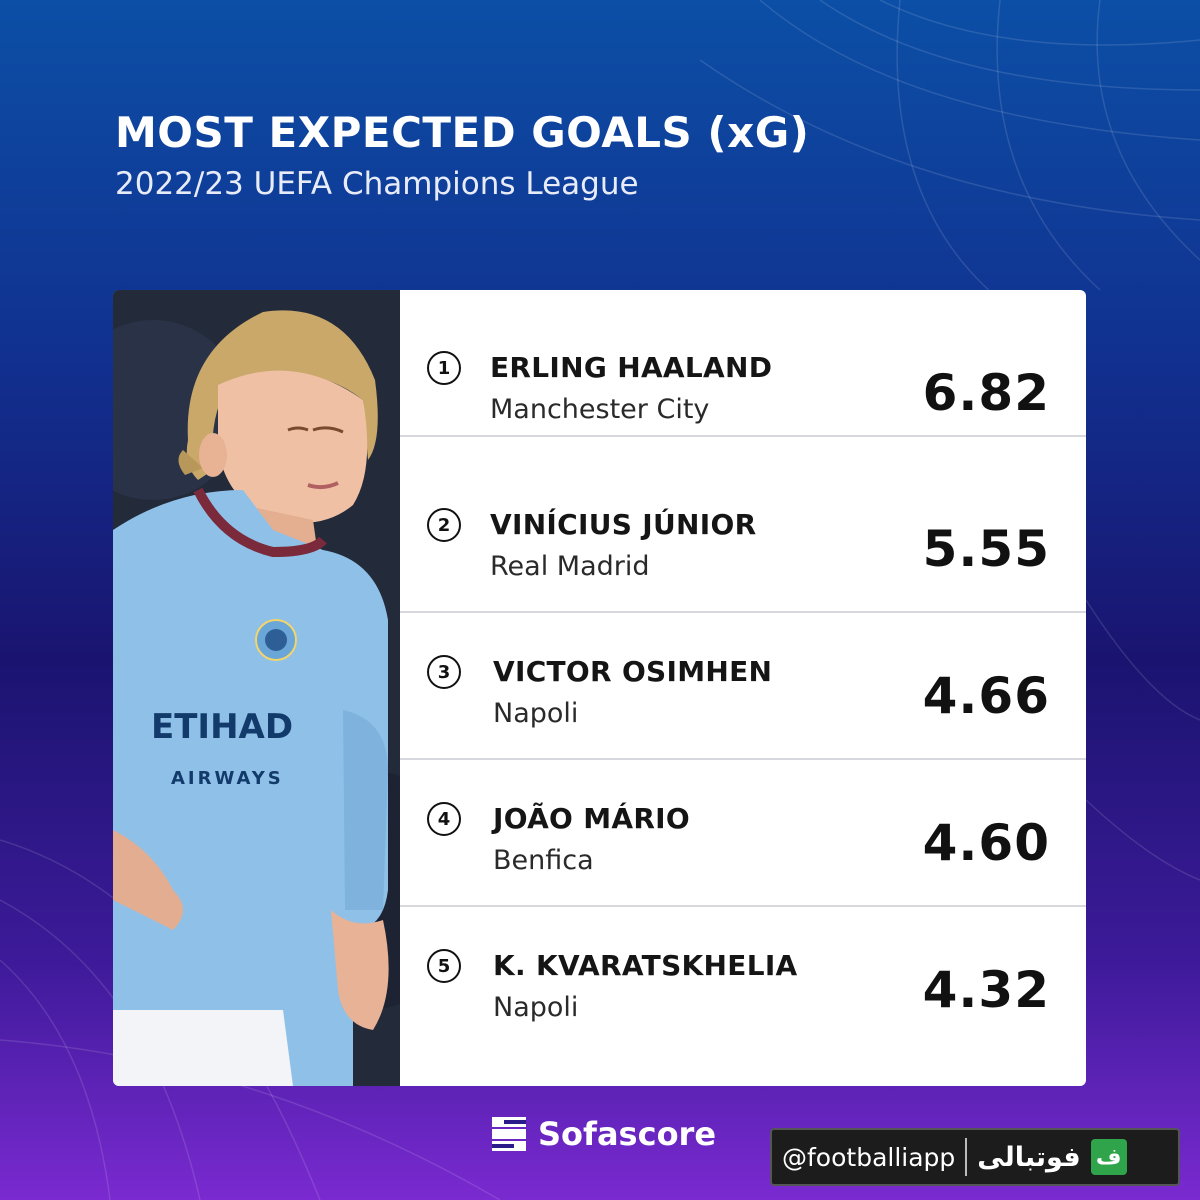  I want to click on player-name: VINÍCIUS JÚNIOR, so click(623, 524).